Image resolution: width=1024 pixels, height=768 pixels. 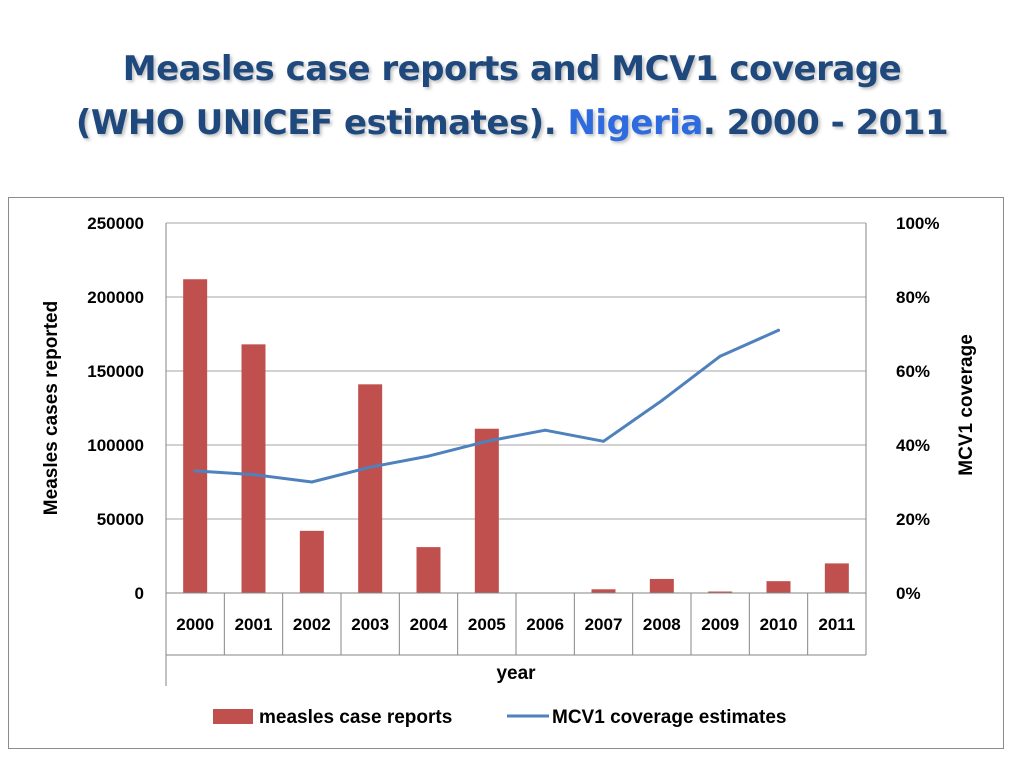 I want to click on x-tick-label-2010: 2010, so click(x=779, y=624).